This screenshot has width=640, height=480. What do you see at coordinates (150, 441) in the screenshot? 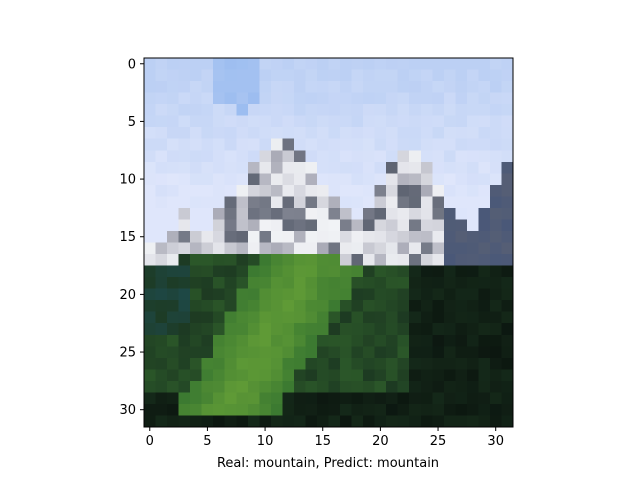
I see `x-tick-label: 0` at bounding box center [150, 441].